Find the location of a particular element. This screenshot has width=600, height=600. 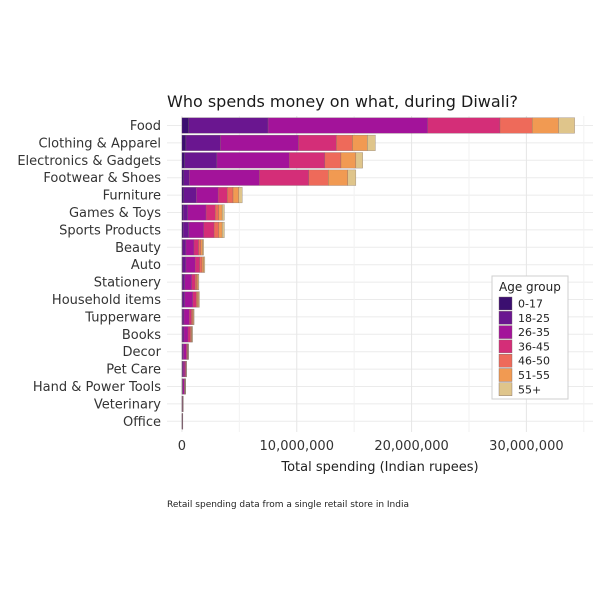

category-label: Games & Toys is located at coordinates (115, 213).